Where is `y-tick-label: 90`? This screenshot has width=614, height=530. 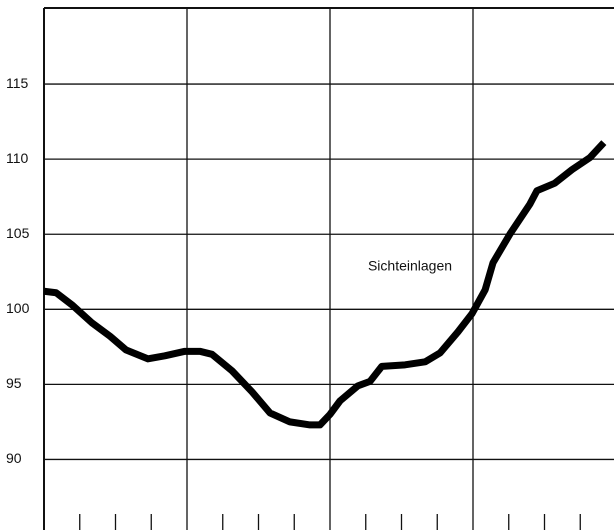
y-tick-label: 90 is located at coordinates (14, 458).